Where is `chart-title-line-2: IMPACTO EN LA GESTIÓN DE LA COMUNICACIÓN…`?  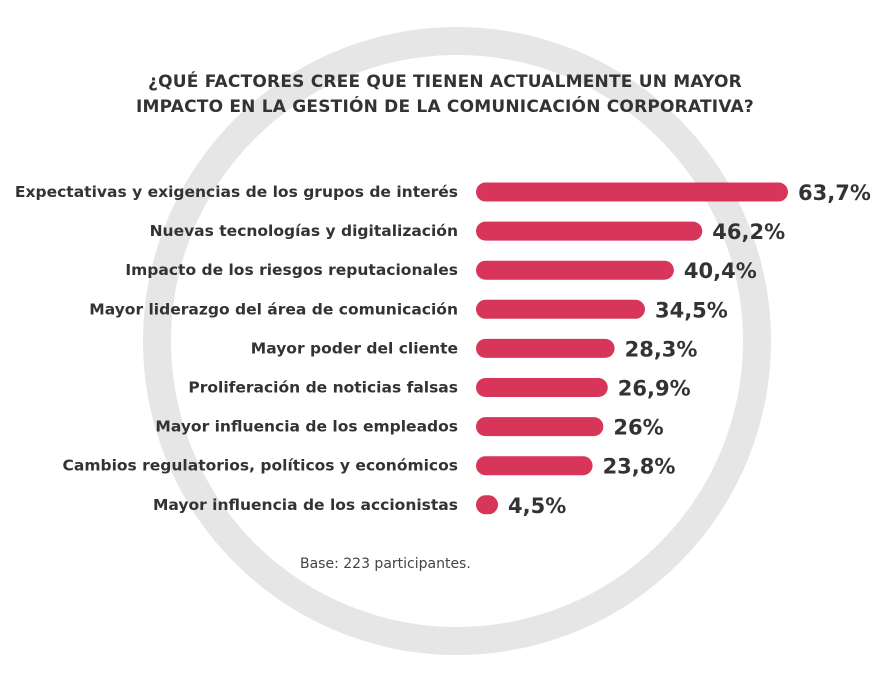
chart-title-line-2: IMPACTO EN LA GESTIÓN DE LA COMUNICACIÓN… is located at coordinates (445, 107).